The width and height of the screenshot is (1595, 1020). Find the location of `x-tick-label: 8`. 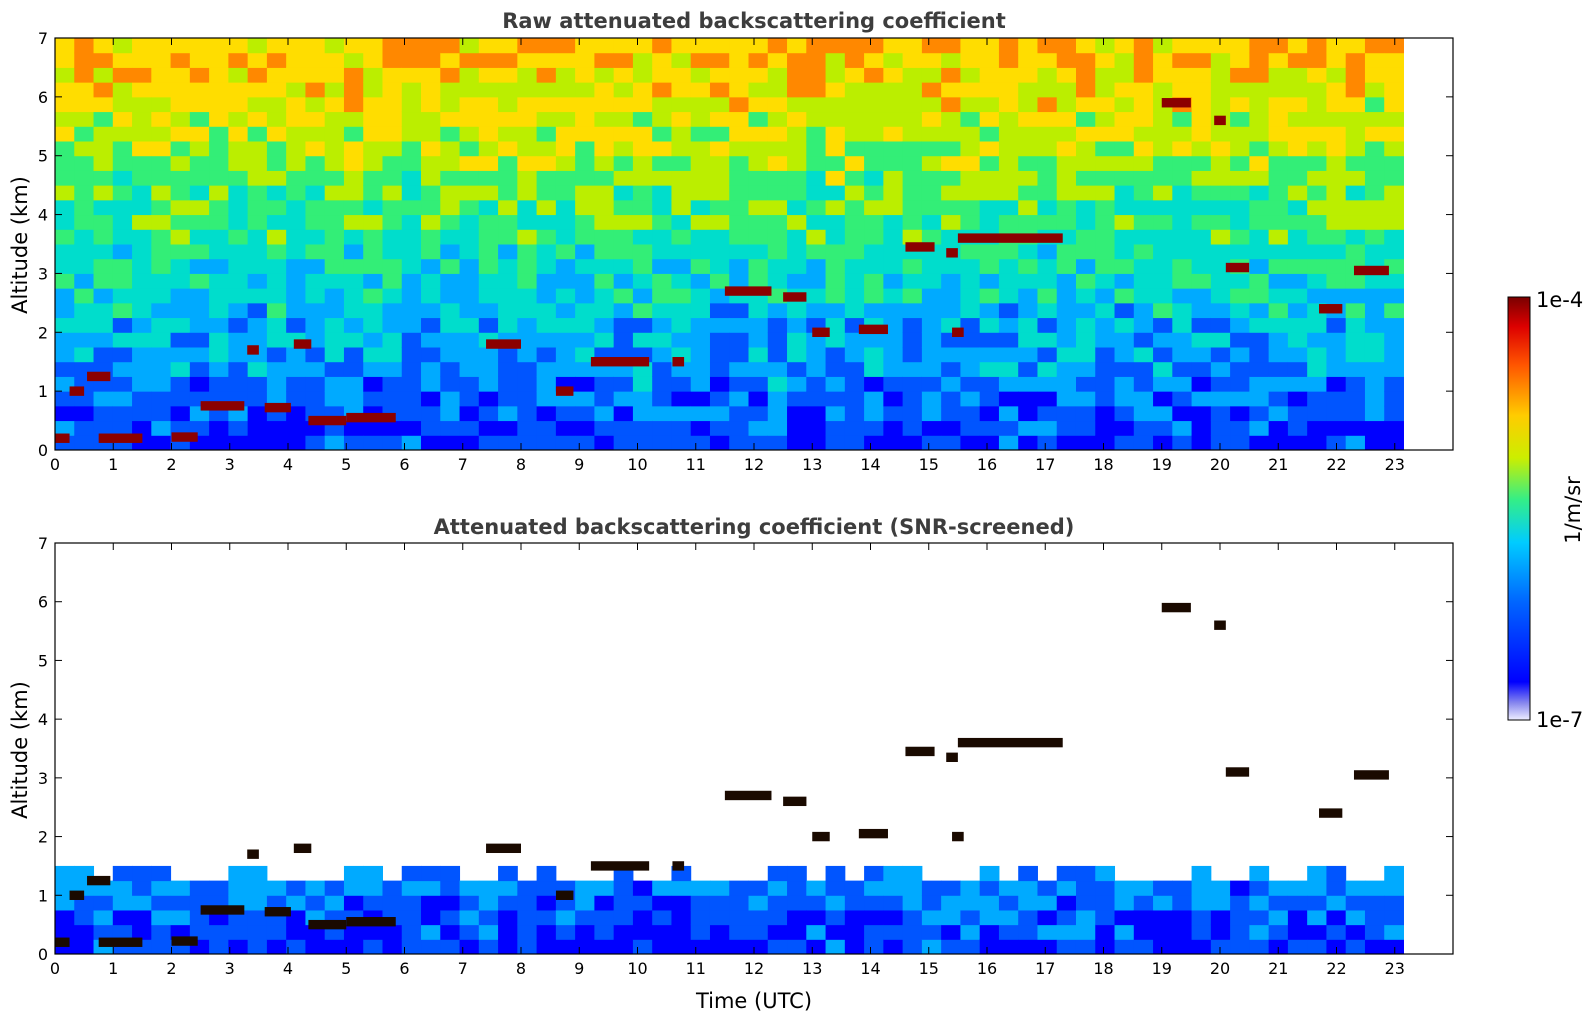

x-tick-label: 8 is located at coordinates (521, 464).